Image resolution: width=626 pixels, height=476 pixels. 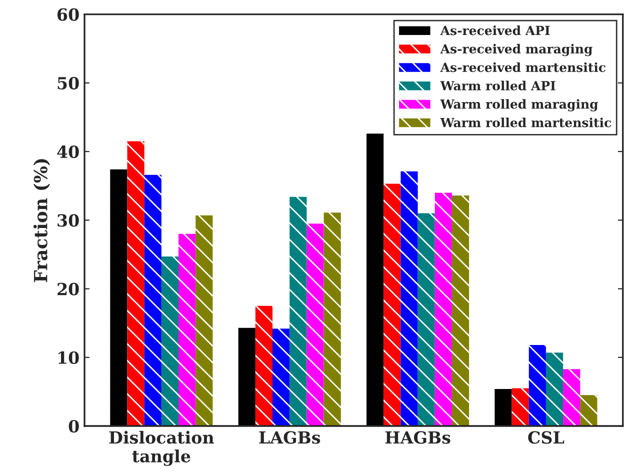 I want to click on y-axis-title: Fraction (%), so click(x=41, y=220).